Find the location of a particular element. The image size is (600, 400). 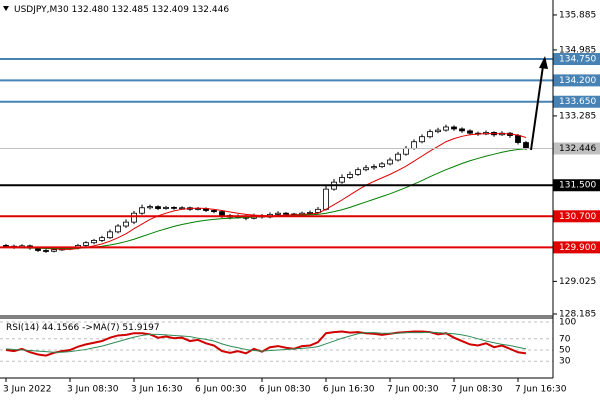

x-tick-label: 7 Jun 16:30 is located at coordinates (541, 390).